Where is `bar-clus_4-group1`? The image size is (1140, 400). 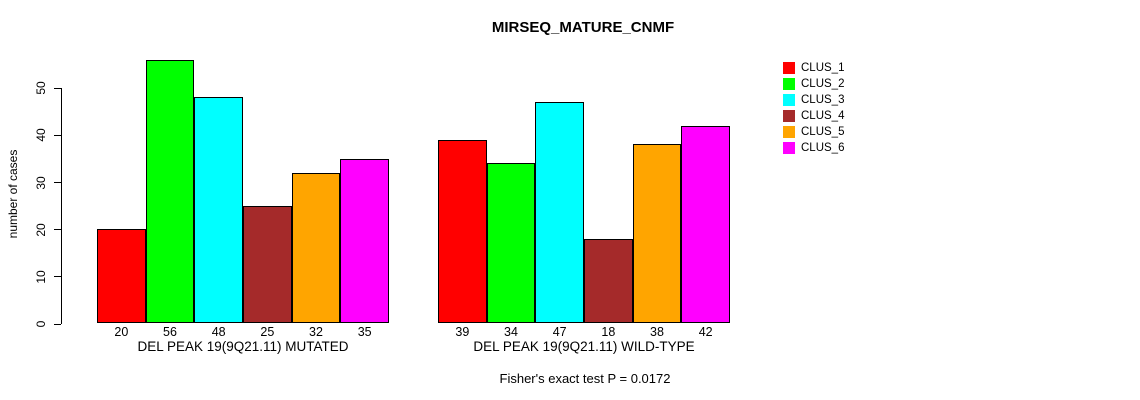 bar-clus_4-group1 is located at coordinates (267, 264).